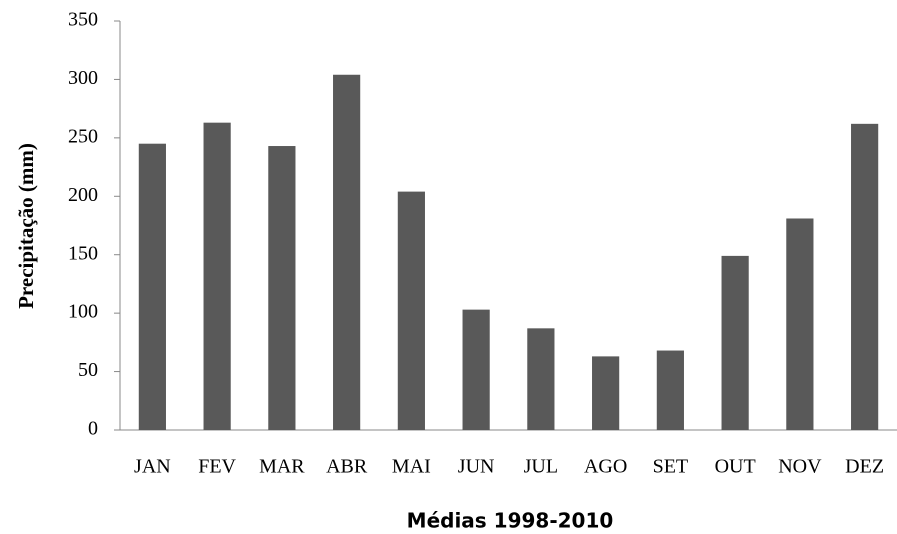 The width and height of the screenshot is (897, 534). I want to click on y-tick-label: 200, so click(83, 195).